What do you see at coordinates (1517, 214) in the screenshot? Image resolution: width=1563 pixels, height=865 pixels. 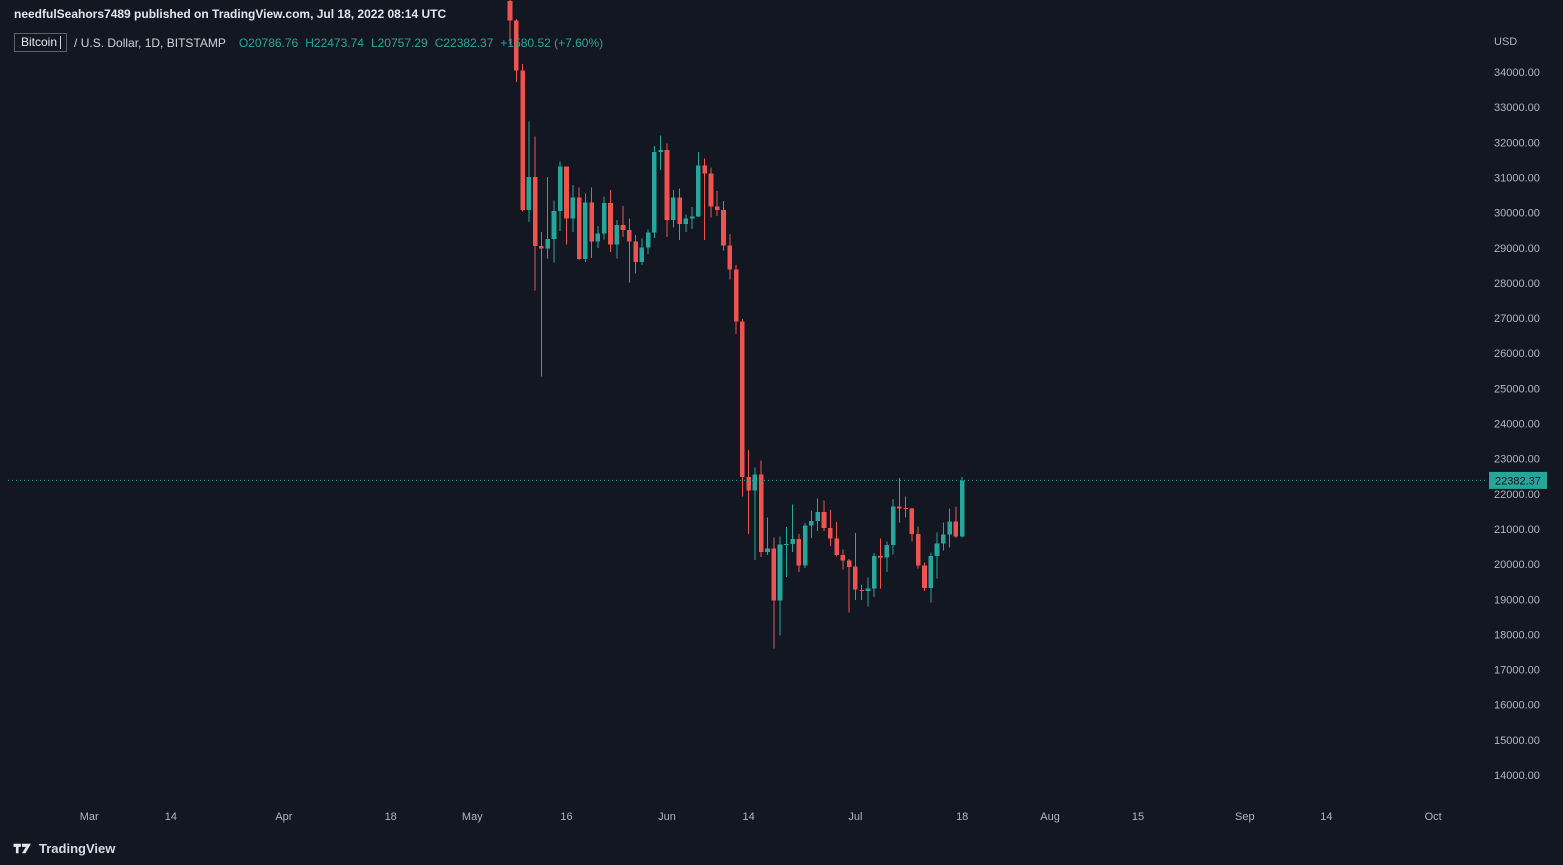 I see `price-tick-label: 30000.00` at bounding box center [1517, 214].